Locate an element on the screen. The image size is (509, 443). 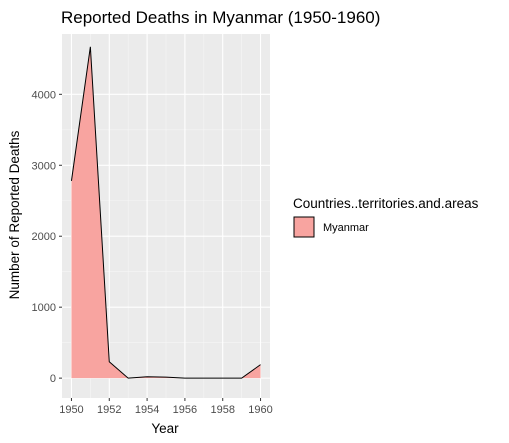
y-tick-label: 3000 is located at coordinates (44, 166).